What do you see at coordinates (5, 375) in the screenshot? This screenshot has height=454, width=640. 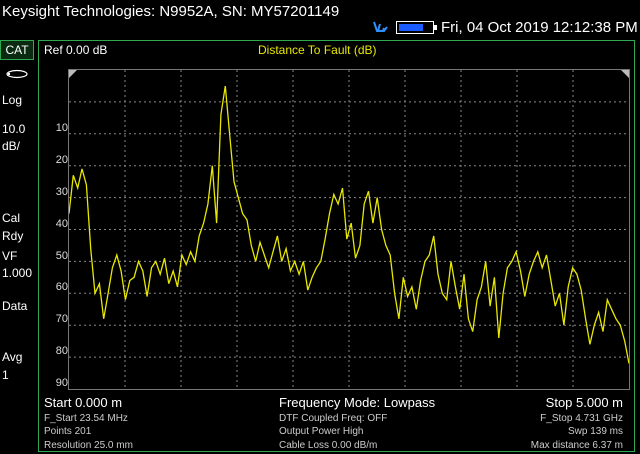 I see `avg-value: 1` at bounding box center [5, 375].